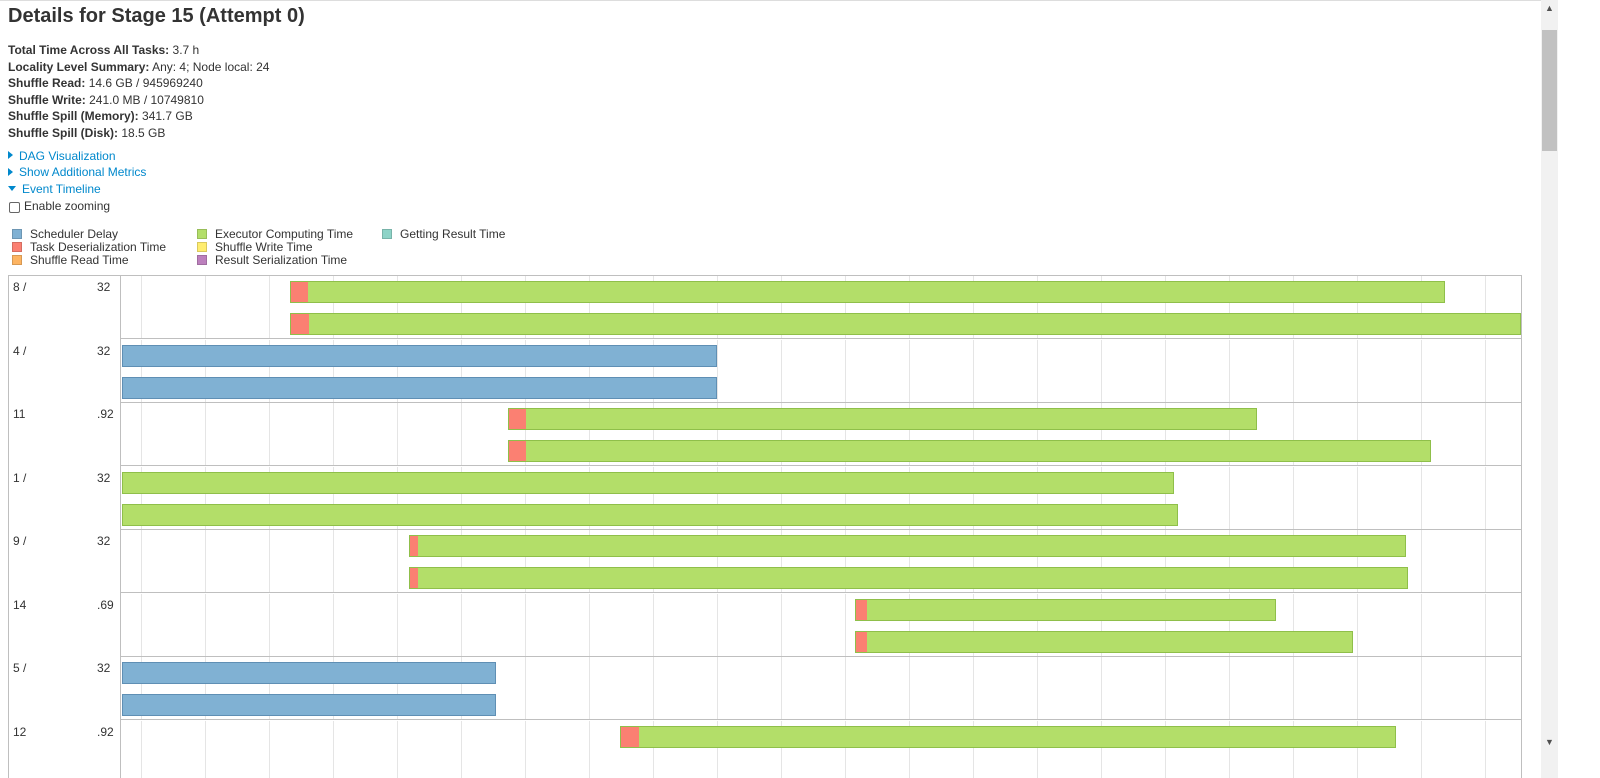 This screenshot has width=1600, height=778. Describe the element at coordinates (1549, 389) in the screenshot. I see `vertical-scrollbar` at that location.